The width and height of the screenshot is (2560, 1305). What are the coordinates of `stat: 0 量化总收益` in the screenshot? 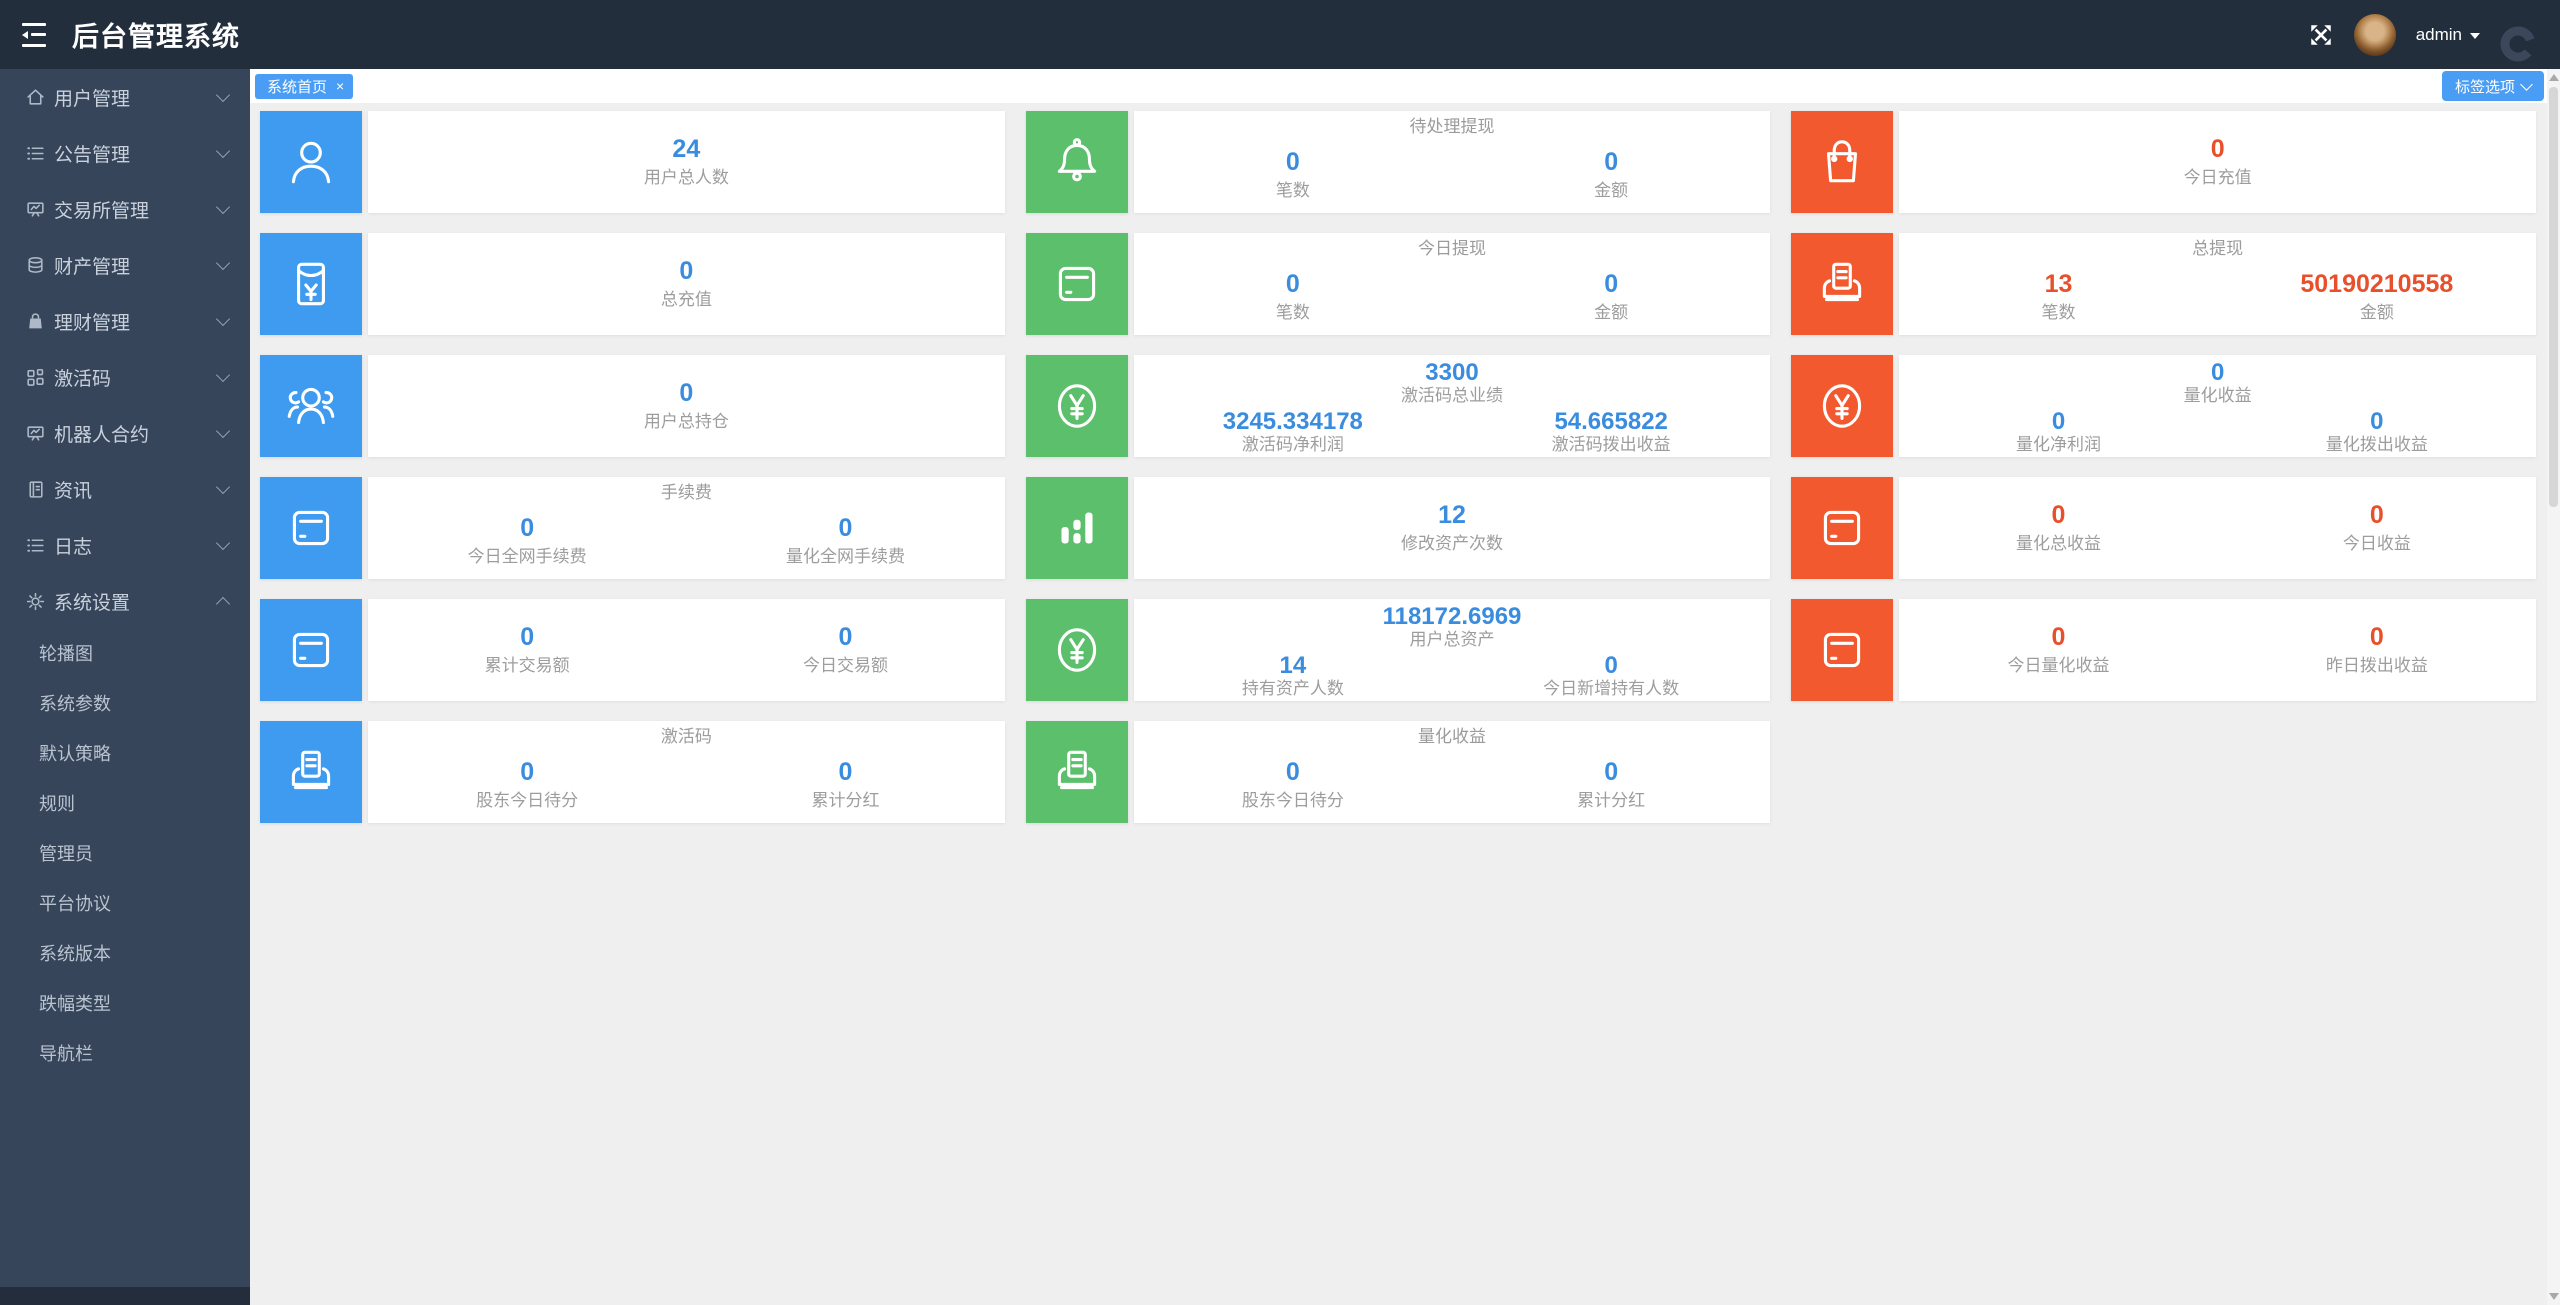 It's located at (2058, 528).